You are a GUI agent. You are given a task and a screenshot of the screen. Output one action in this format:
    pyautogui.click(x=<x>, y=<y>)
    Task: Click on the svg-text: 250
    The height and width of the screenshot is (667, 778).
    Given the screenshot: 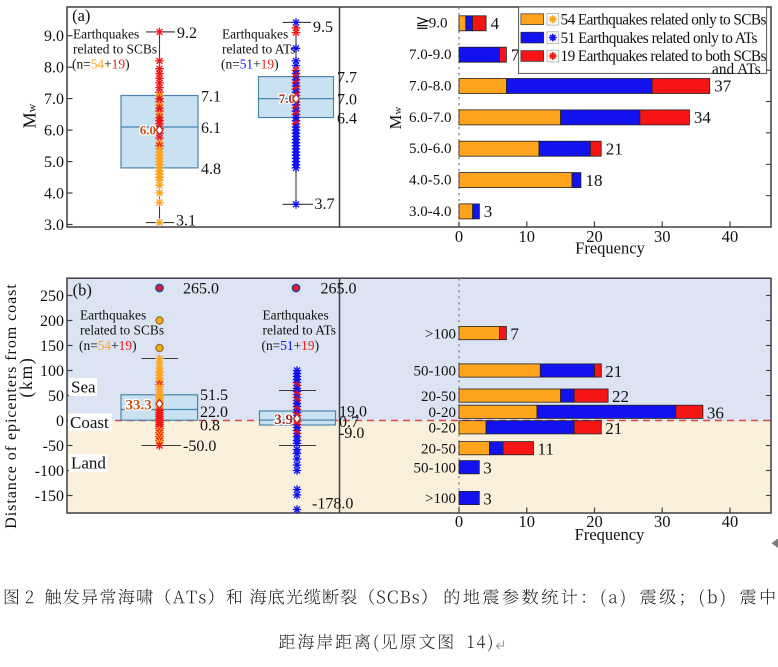 What is the action you would take?
    pyautogui.click(x=52, y=296)
    